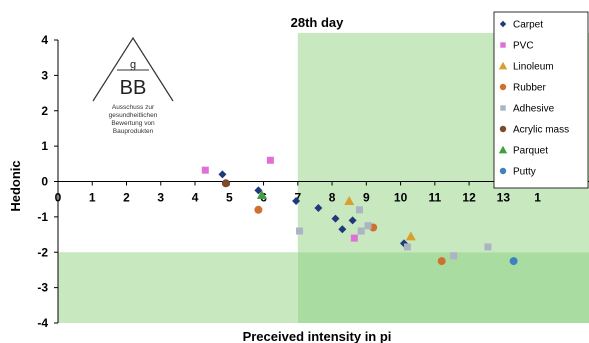  What do you see at coordinates (533, 67) in the screenshot?
I see `legend-label-linoleum: Linoleum` at bounding box center [533, 67].